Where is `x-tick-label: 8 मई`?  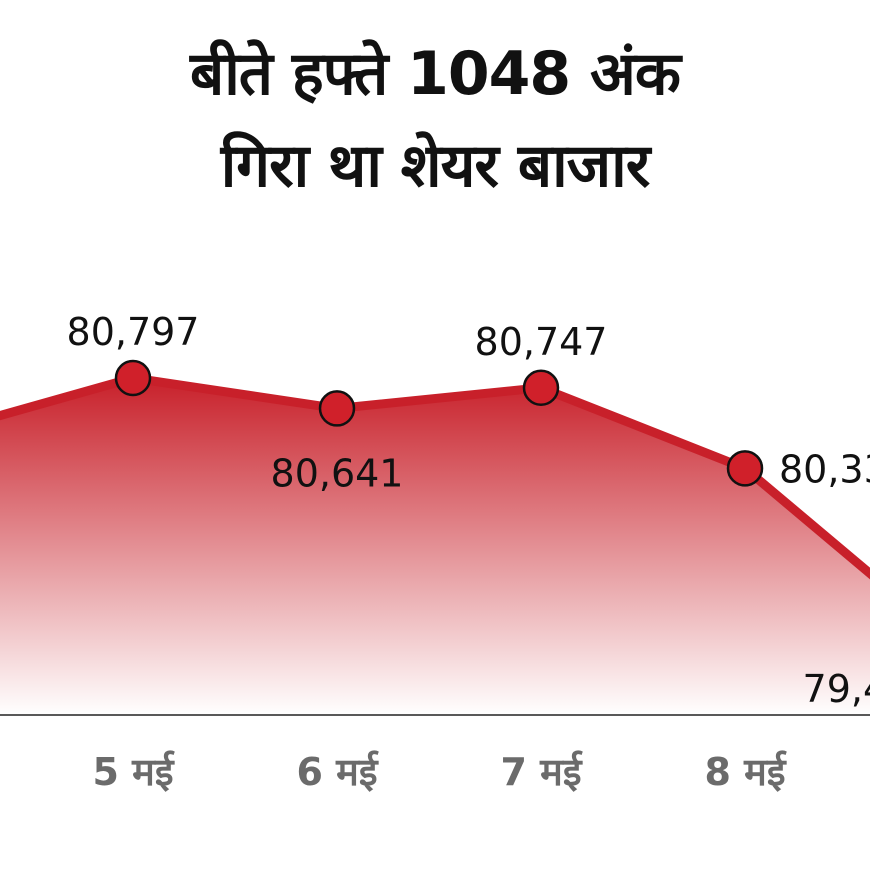
x-tick-label: 8 मई is located at coordinates (745, 772).